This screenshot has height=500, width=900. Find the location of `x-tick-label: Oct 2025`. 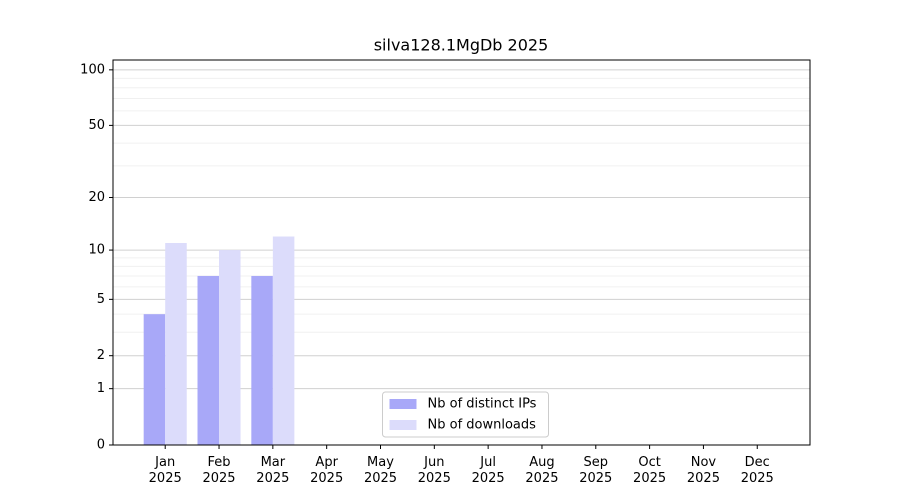

x-tick-label: Oct 2025 is located at coordinates (649, 470).